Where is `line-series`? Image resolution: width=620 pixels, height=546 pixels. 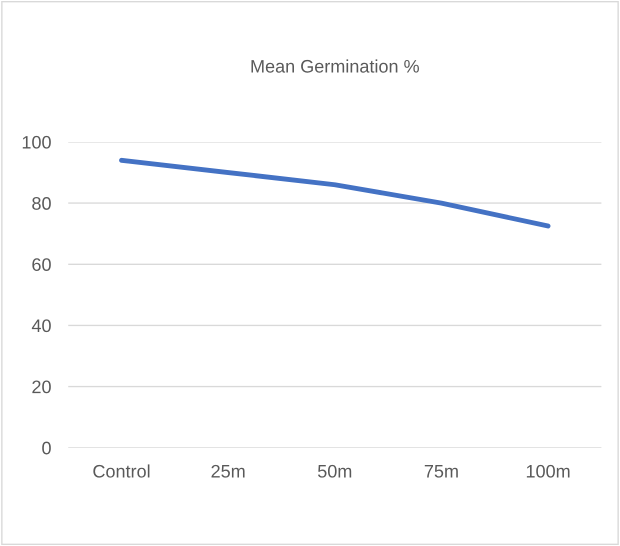 line-series is located at coordinates (335, 193).